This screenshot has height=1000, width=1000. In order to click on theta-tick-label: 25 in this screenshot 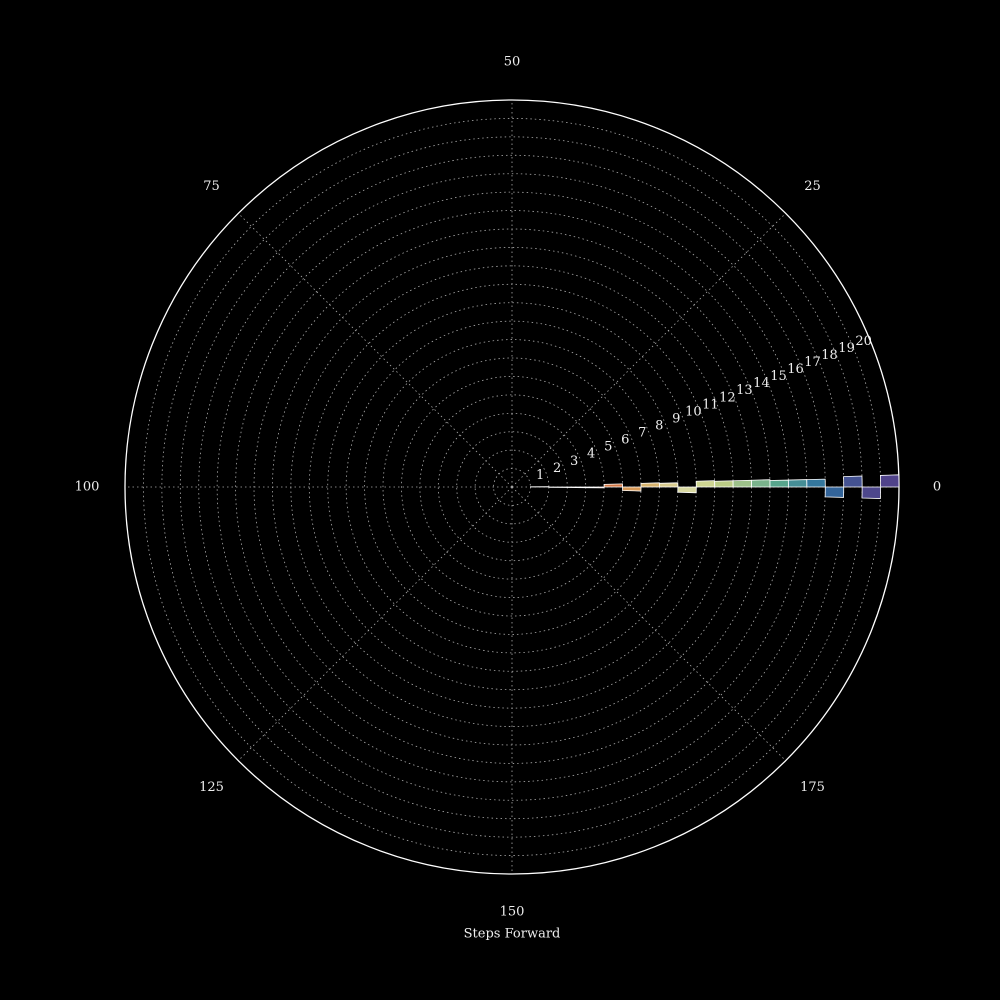, I will do `click(812, 186)`.